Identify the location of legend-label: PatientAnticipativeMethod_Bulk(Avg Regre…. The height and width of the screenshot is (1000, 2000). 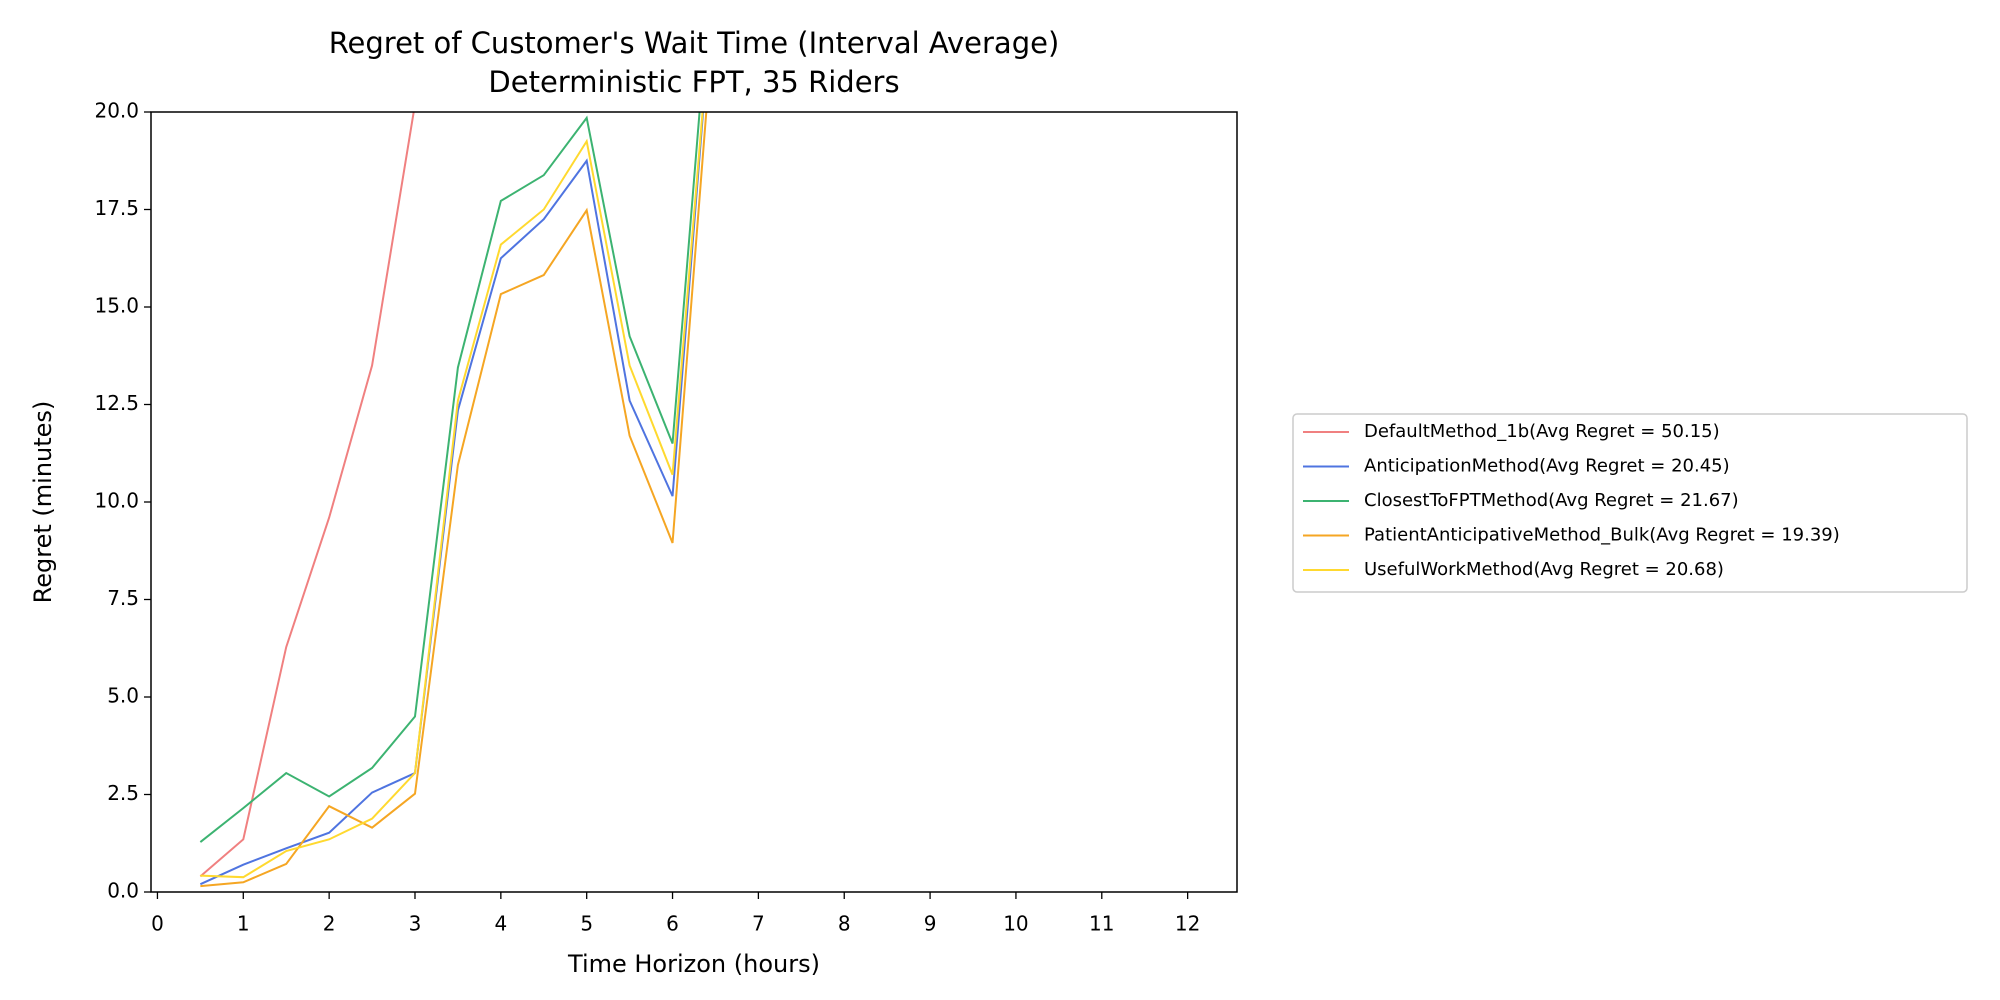
(1602, 535).